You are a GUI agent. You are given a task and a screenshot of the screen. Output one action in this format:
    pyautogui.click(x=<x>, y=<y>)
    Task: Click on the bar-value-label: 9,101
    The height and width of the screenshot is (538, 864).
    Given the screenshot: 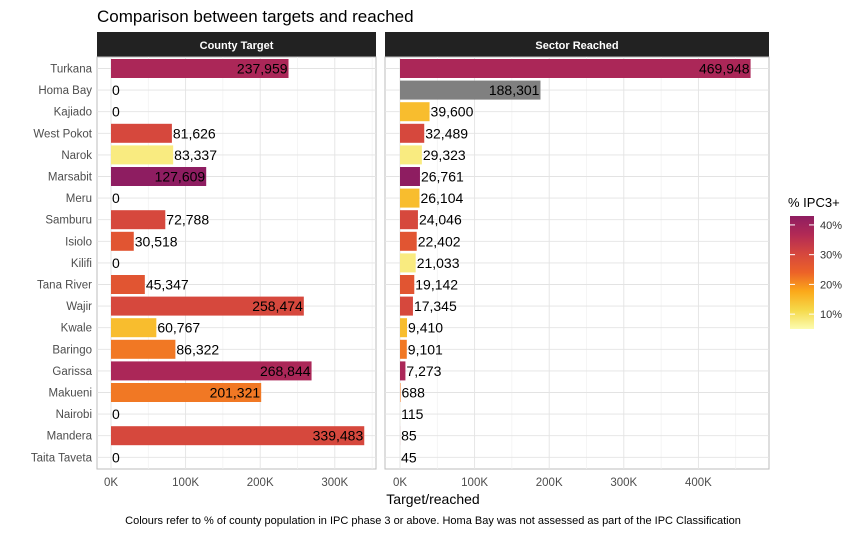 What is the action you would take?
    pyautogui.click(x=425, y=349)
    